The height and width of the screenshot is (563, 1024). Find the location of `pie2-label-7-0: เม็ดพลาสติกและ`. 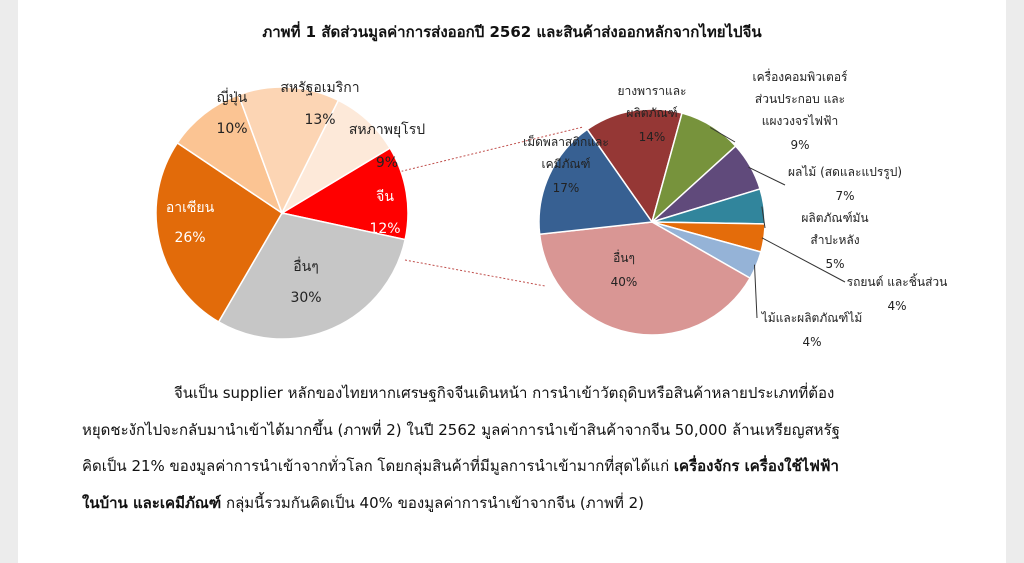

pie2-label-7-0: เม็ดพลาสติกและ is located at coordinates (566, 141).